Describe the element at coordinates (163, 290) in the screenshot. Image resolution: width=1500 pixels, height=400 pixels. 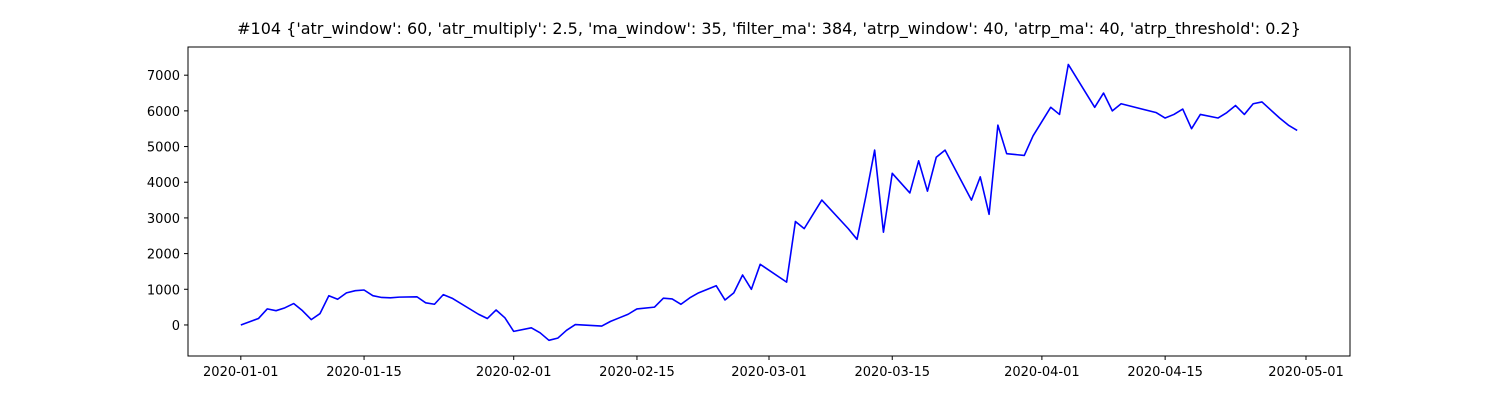
I see `y-tick-label: 1000` at that location.